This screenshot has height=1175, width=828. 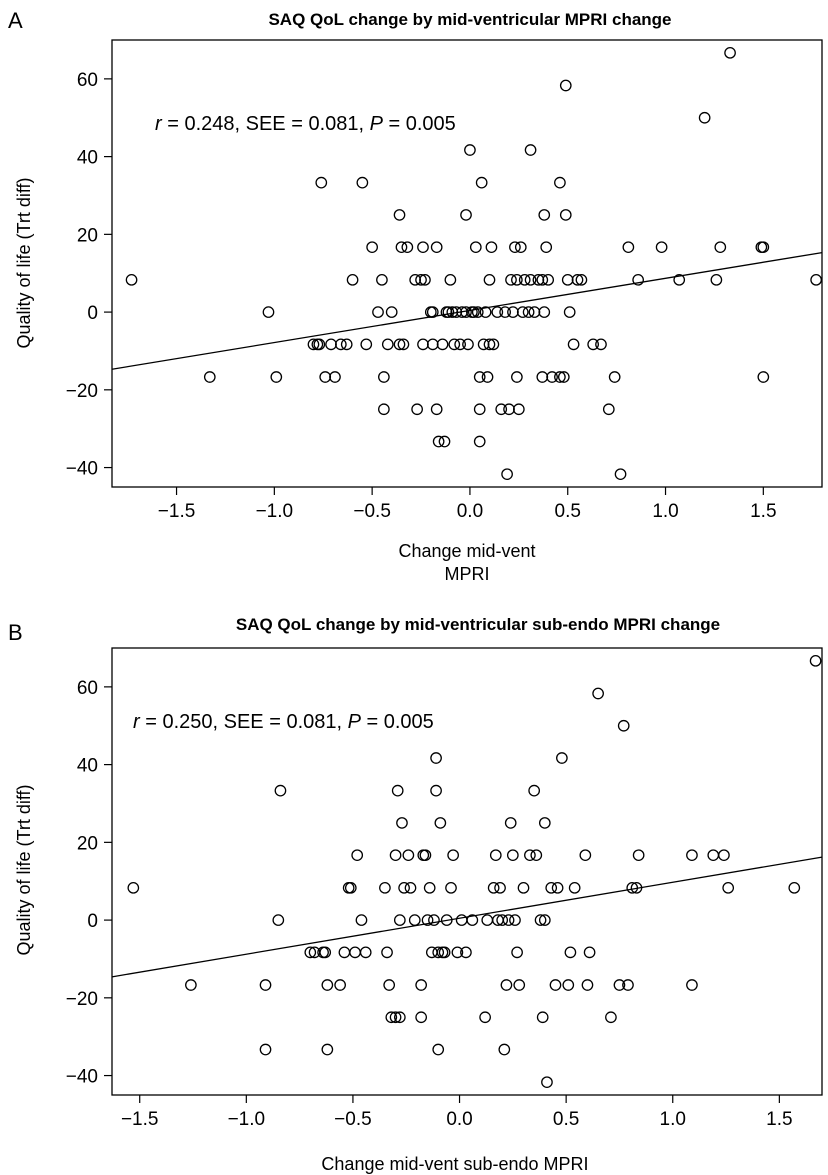 What do you see at coordinates (247, 1119) in the screenshot?
I see `panel-b-x-tick-label: −1.0` at bounding box center [247, 1119].